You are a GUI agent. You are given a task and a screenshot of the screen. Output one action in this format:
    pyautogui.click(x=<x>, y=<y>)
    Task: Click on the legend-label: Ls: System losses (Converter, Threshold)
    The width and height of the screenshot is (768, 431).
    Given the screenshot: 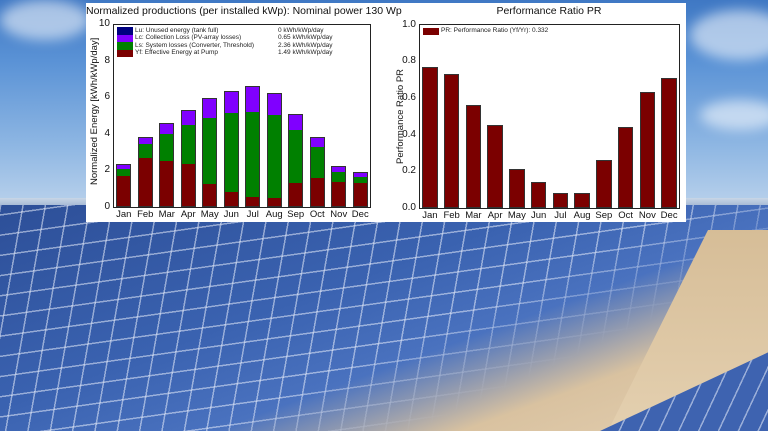 What is the action you would take?
    pyautogui.click(x=195, y=45)
    